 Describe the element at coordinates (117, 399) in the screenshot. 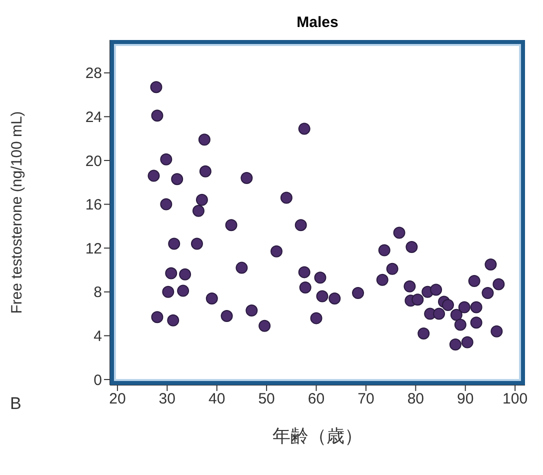

I see `x-tick-label: 20` at that location.